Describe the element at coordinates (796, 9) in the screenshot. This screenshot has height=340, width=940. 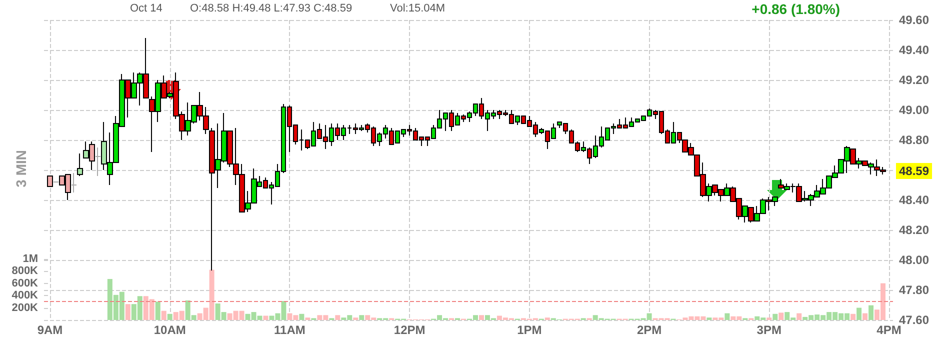
I see `text: +0.86 (1.80%)` at that location.